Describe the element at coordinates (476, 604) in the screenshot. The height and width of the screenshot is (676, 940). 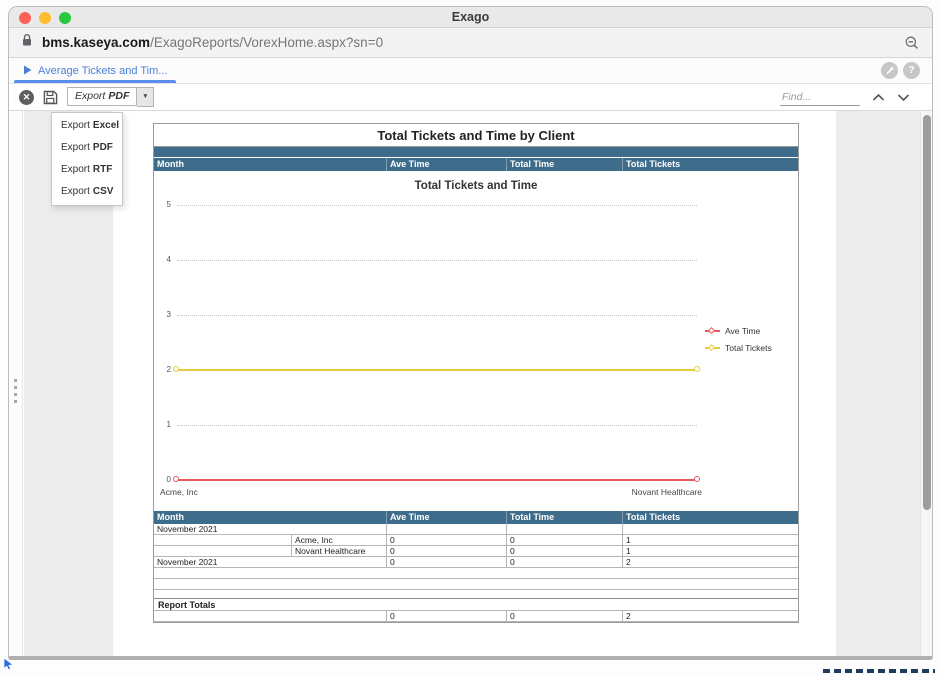
I see `report-totals-label: Report Totals` at that location.